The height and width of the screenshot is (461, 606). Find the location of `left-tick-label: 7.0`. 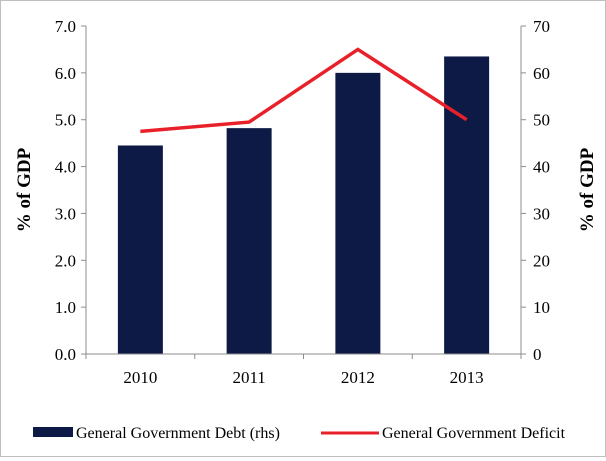

left-tick-label: 7.0 is located at coordinates (65, 26).